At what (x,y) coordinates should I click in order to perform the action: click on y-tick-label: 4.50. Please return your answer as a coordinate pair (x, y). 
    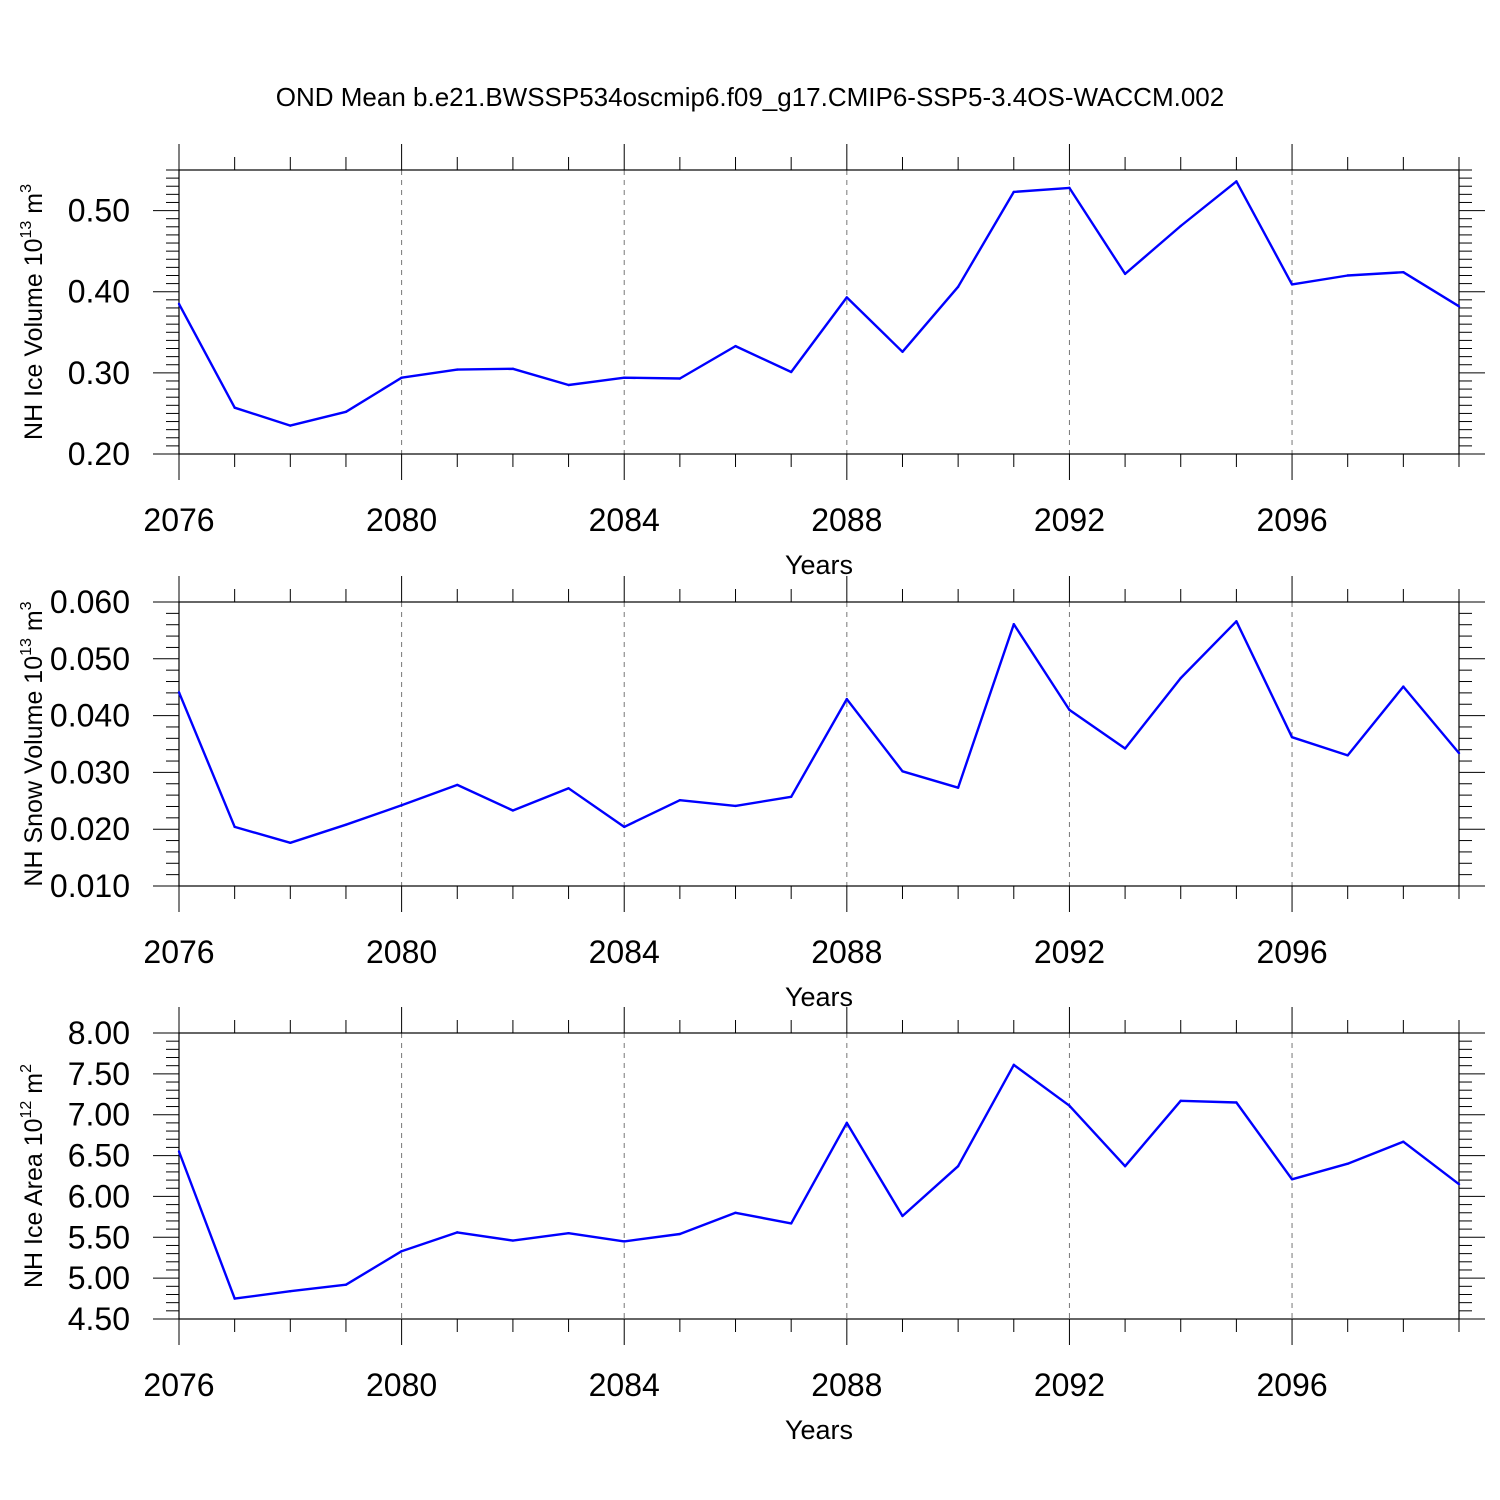
    Looking at the image, I should click on (99, 1319).